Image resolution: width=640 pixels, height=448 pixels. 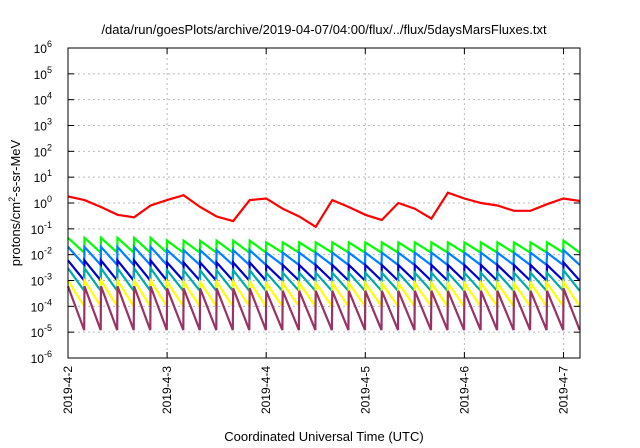 I want to click on y-axis-label-sup: 2, so click(x=12, y=199).